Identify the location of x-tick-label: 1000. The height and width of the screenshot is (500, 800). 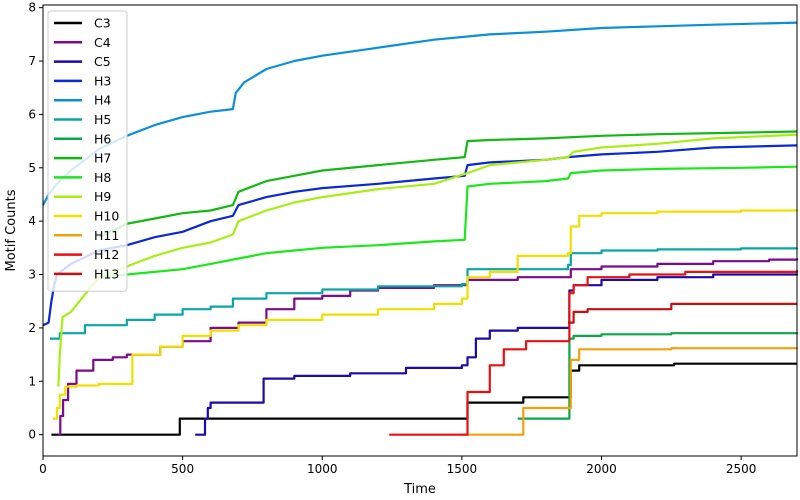
(322, 469).